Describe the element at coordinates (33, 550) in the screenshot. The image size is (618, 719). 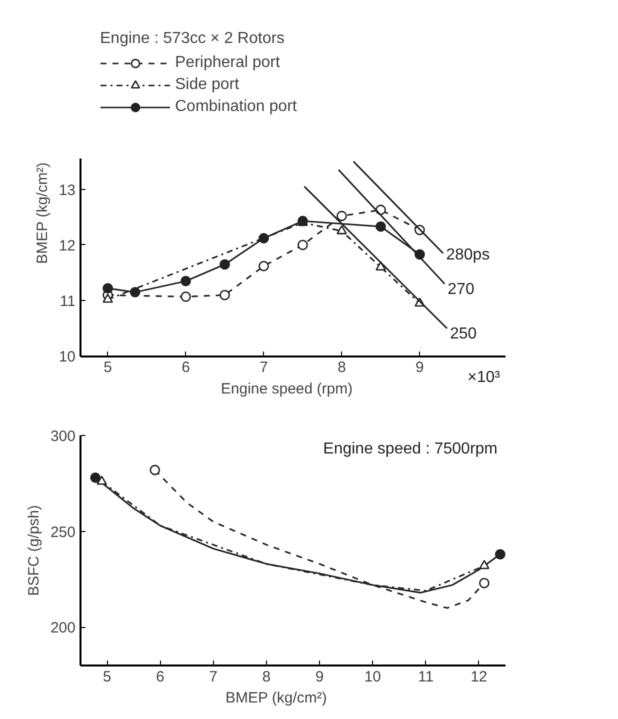
I see `y-axis-title: BSFC (g/psh)` at that location.